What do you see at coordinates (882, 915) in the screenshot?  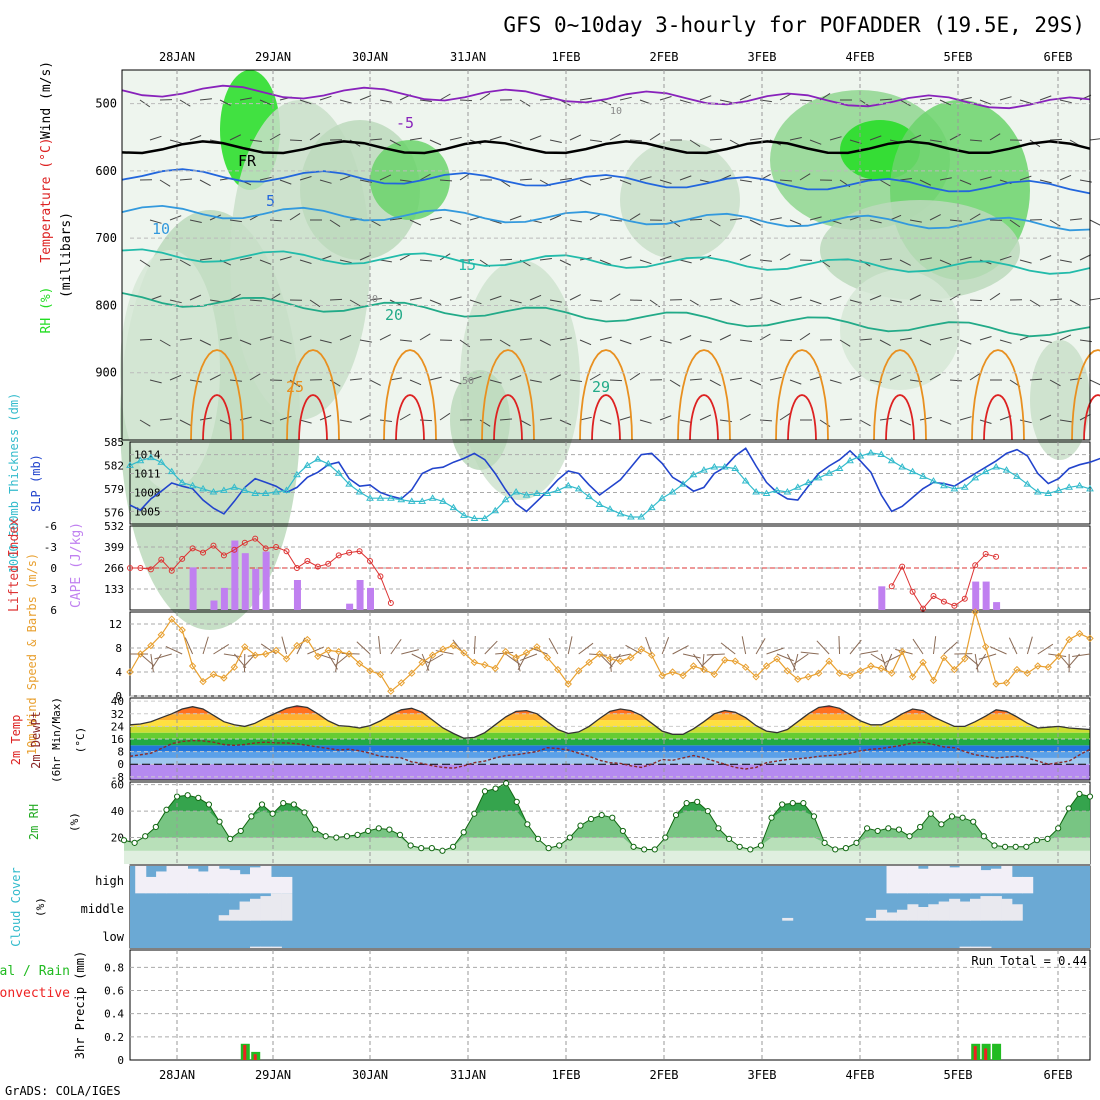 I see `cloud-middle-cell` at bounding box center [882, 915].